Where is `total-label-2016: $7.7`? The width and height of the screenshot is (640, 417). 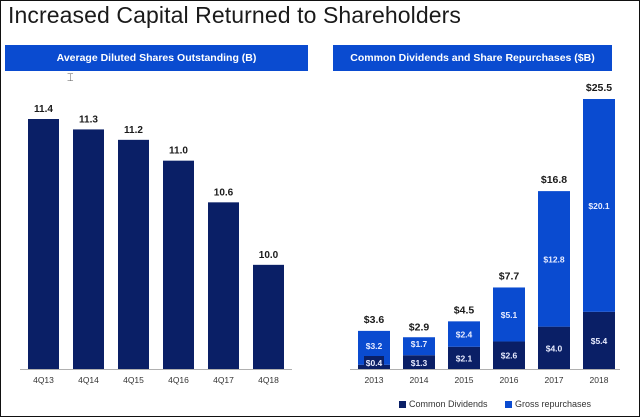
total-label-2016: $7.7 is located at coordinates (509, 276).